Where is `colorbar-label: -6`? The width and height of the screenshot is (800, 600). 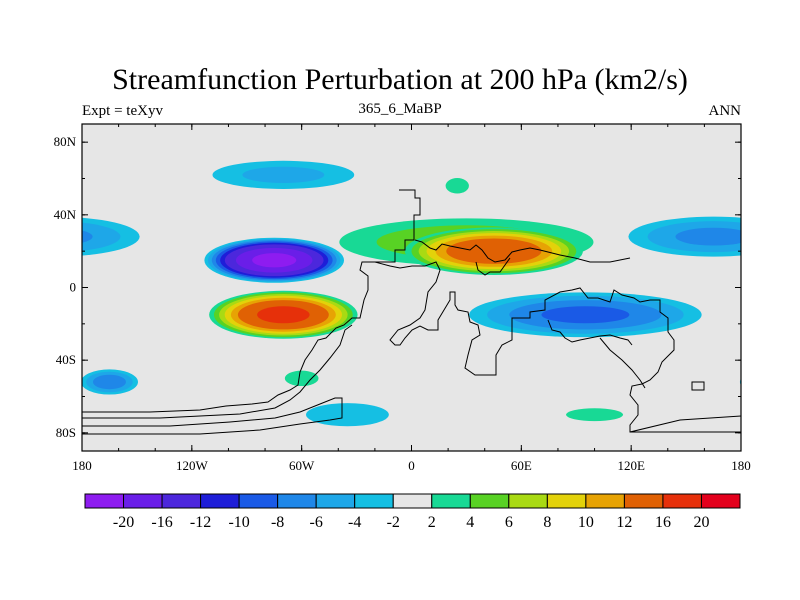
colorbar-label: -6 is located at coordinates (316, 522).